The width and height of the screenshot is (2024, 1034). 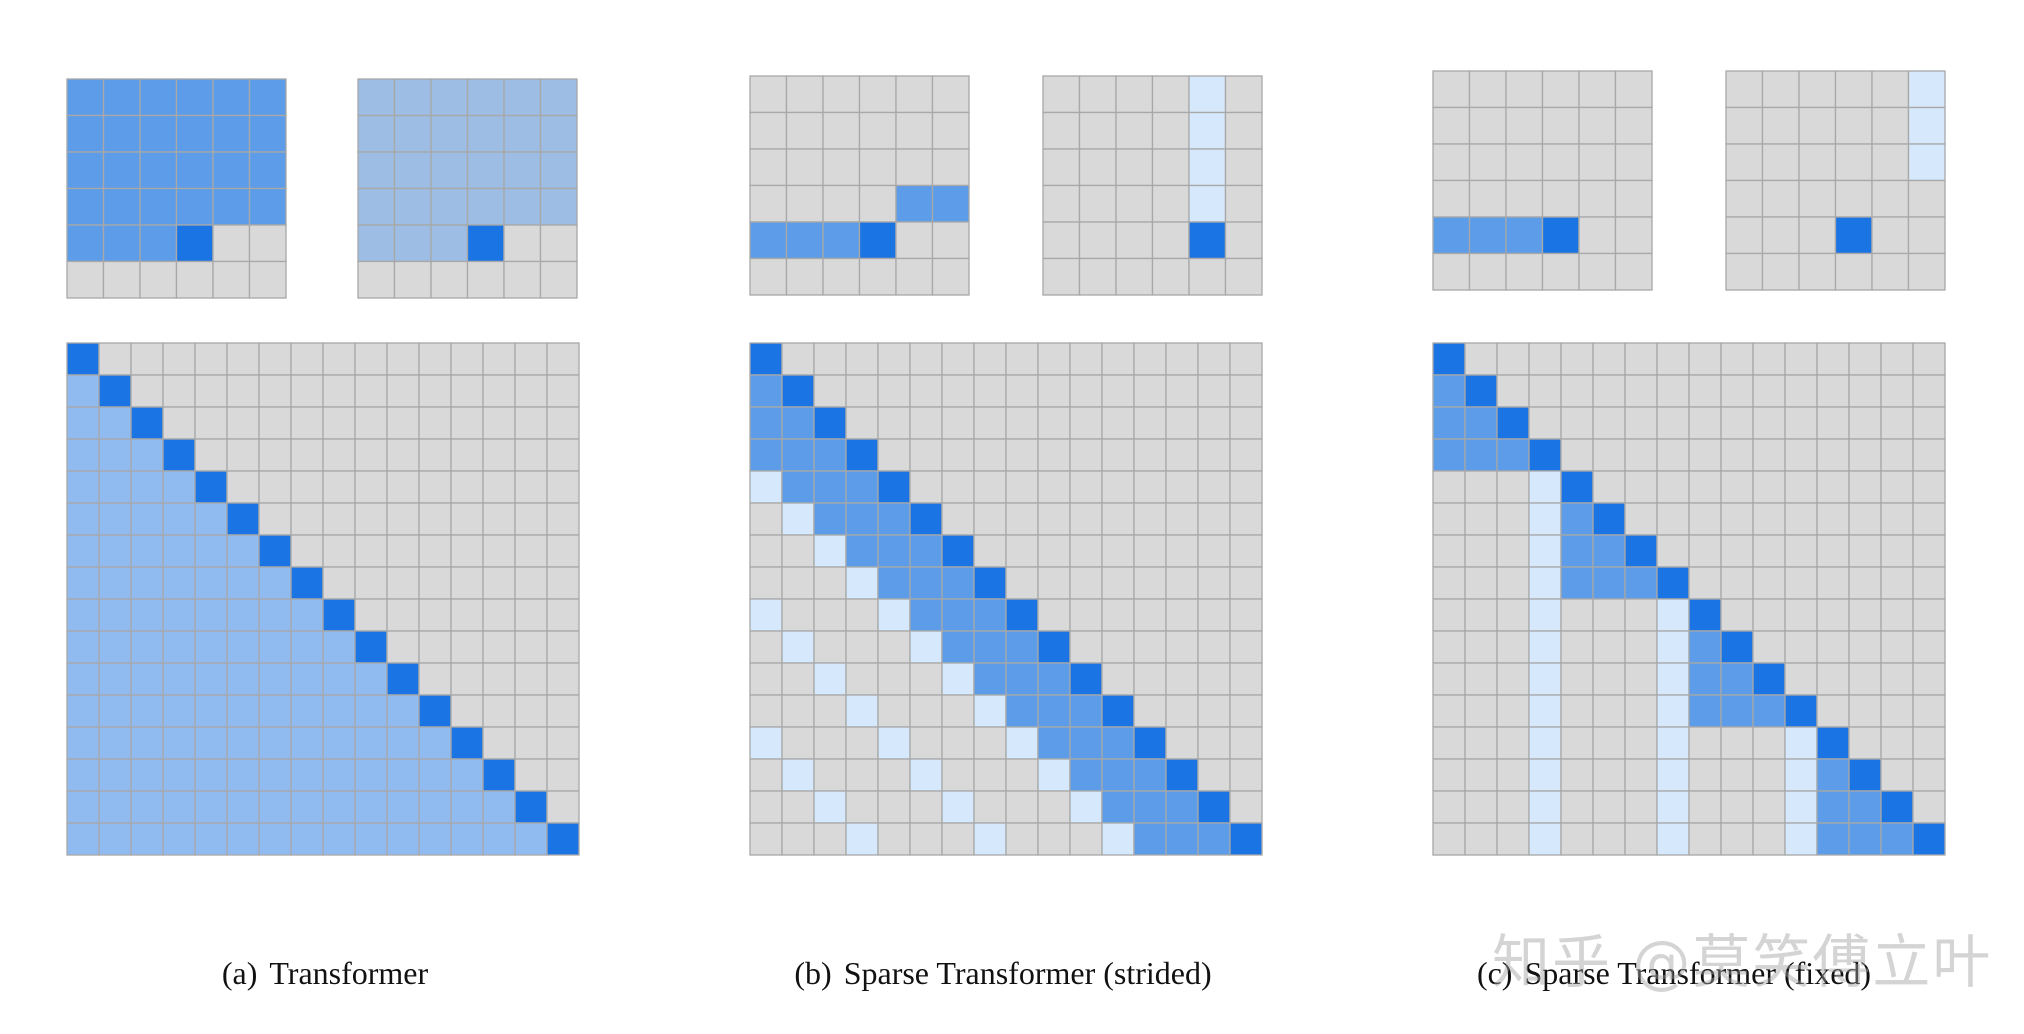 I want to click on caption-sparse-fixed: (c) Sparse Transformer (fixed), so click(x=1674, y=973).